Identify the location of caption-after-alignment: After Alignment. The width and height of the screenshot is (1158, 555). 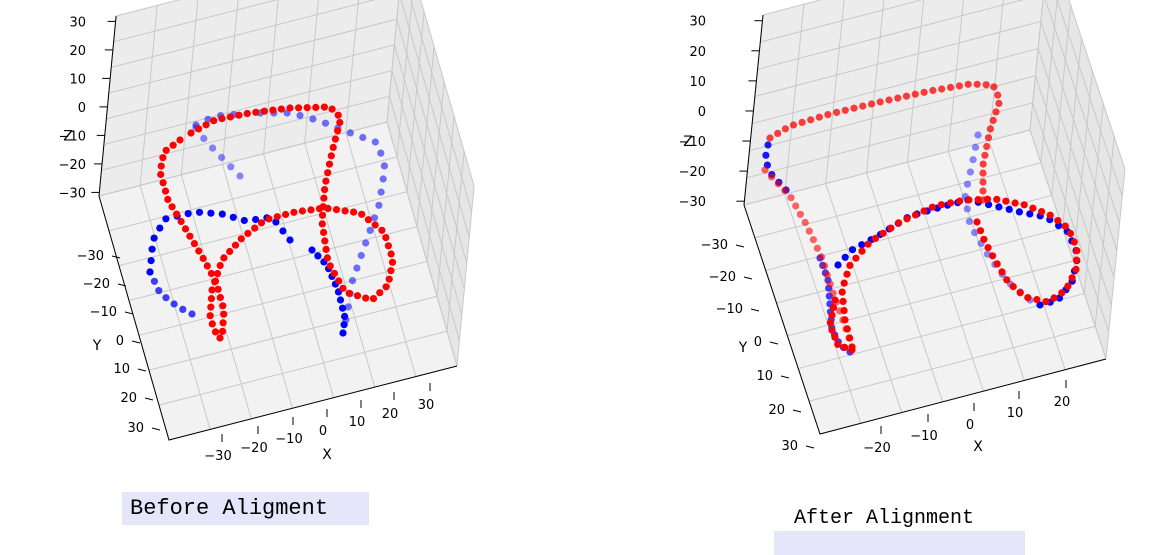
(884, 518).